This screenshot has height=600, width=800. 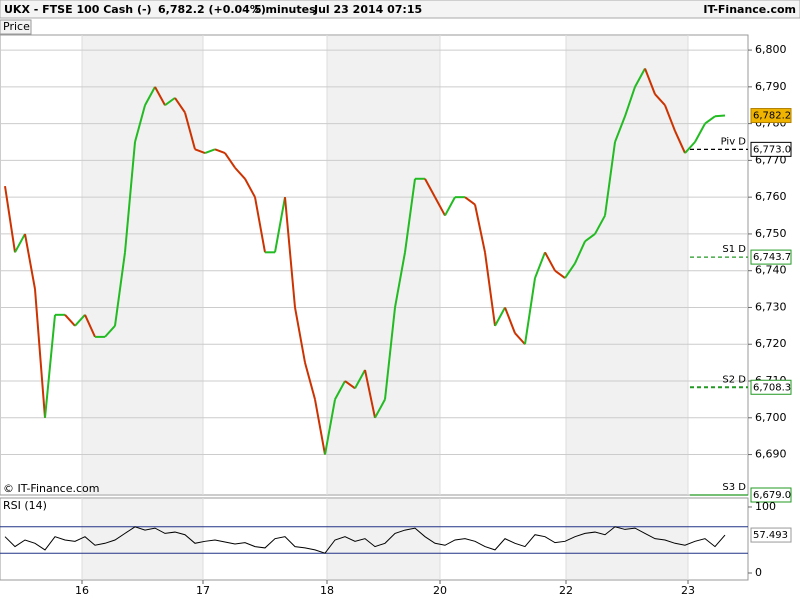 I want to click on pane-title: Price, so click(x=16, y=26).